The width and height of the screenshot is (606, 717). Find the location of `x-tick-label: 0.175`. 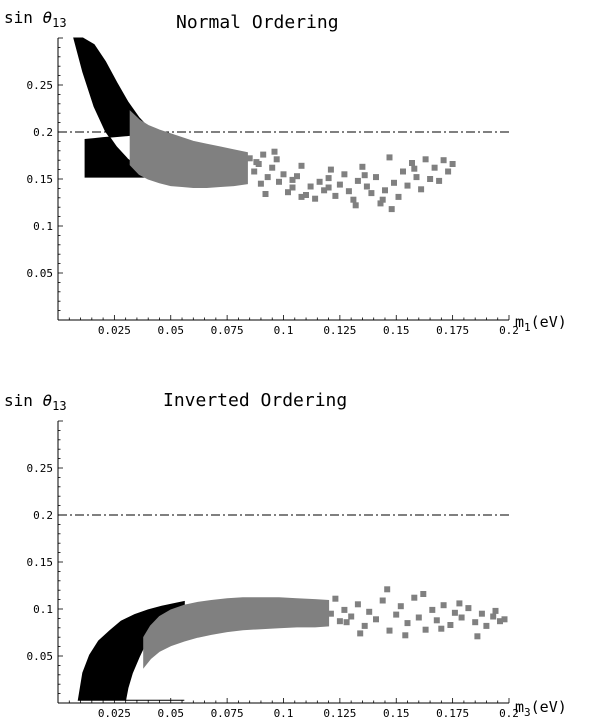

x-tick-label: 0.175 is located at coordinates (452, 712).